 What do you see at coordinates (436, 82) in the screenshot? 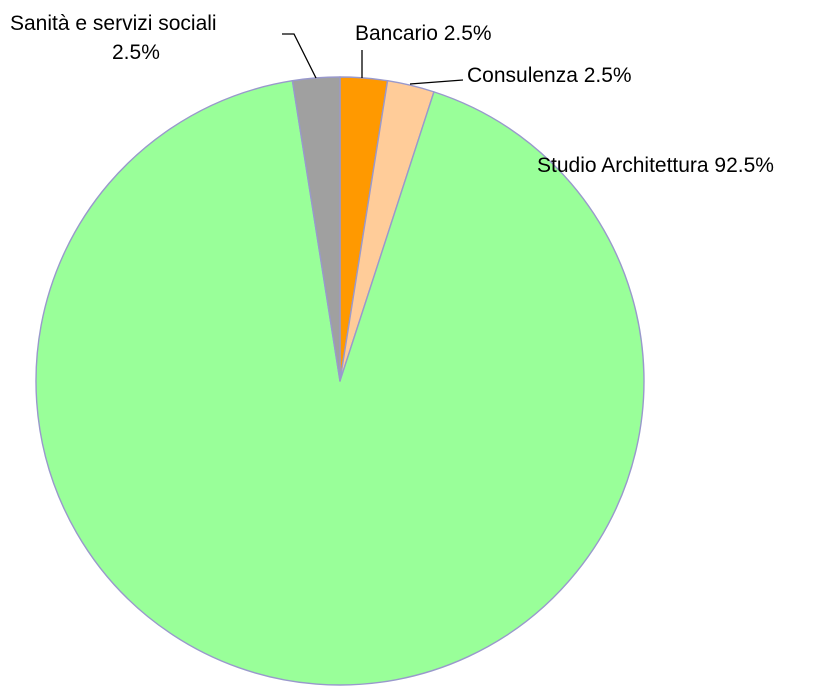
I see `leader-line-consulenza` at bounding box center [436, 82].